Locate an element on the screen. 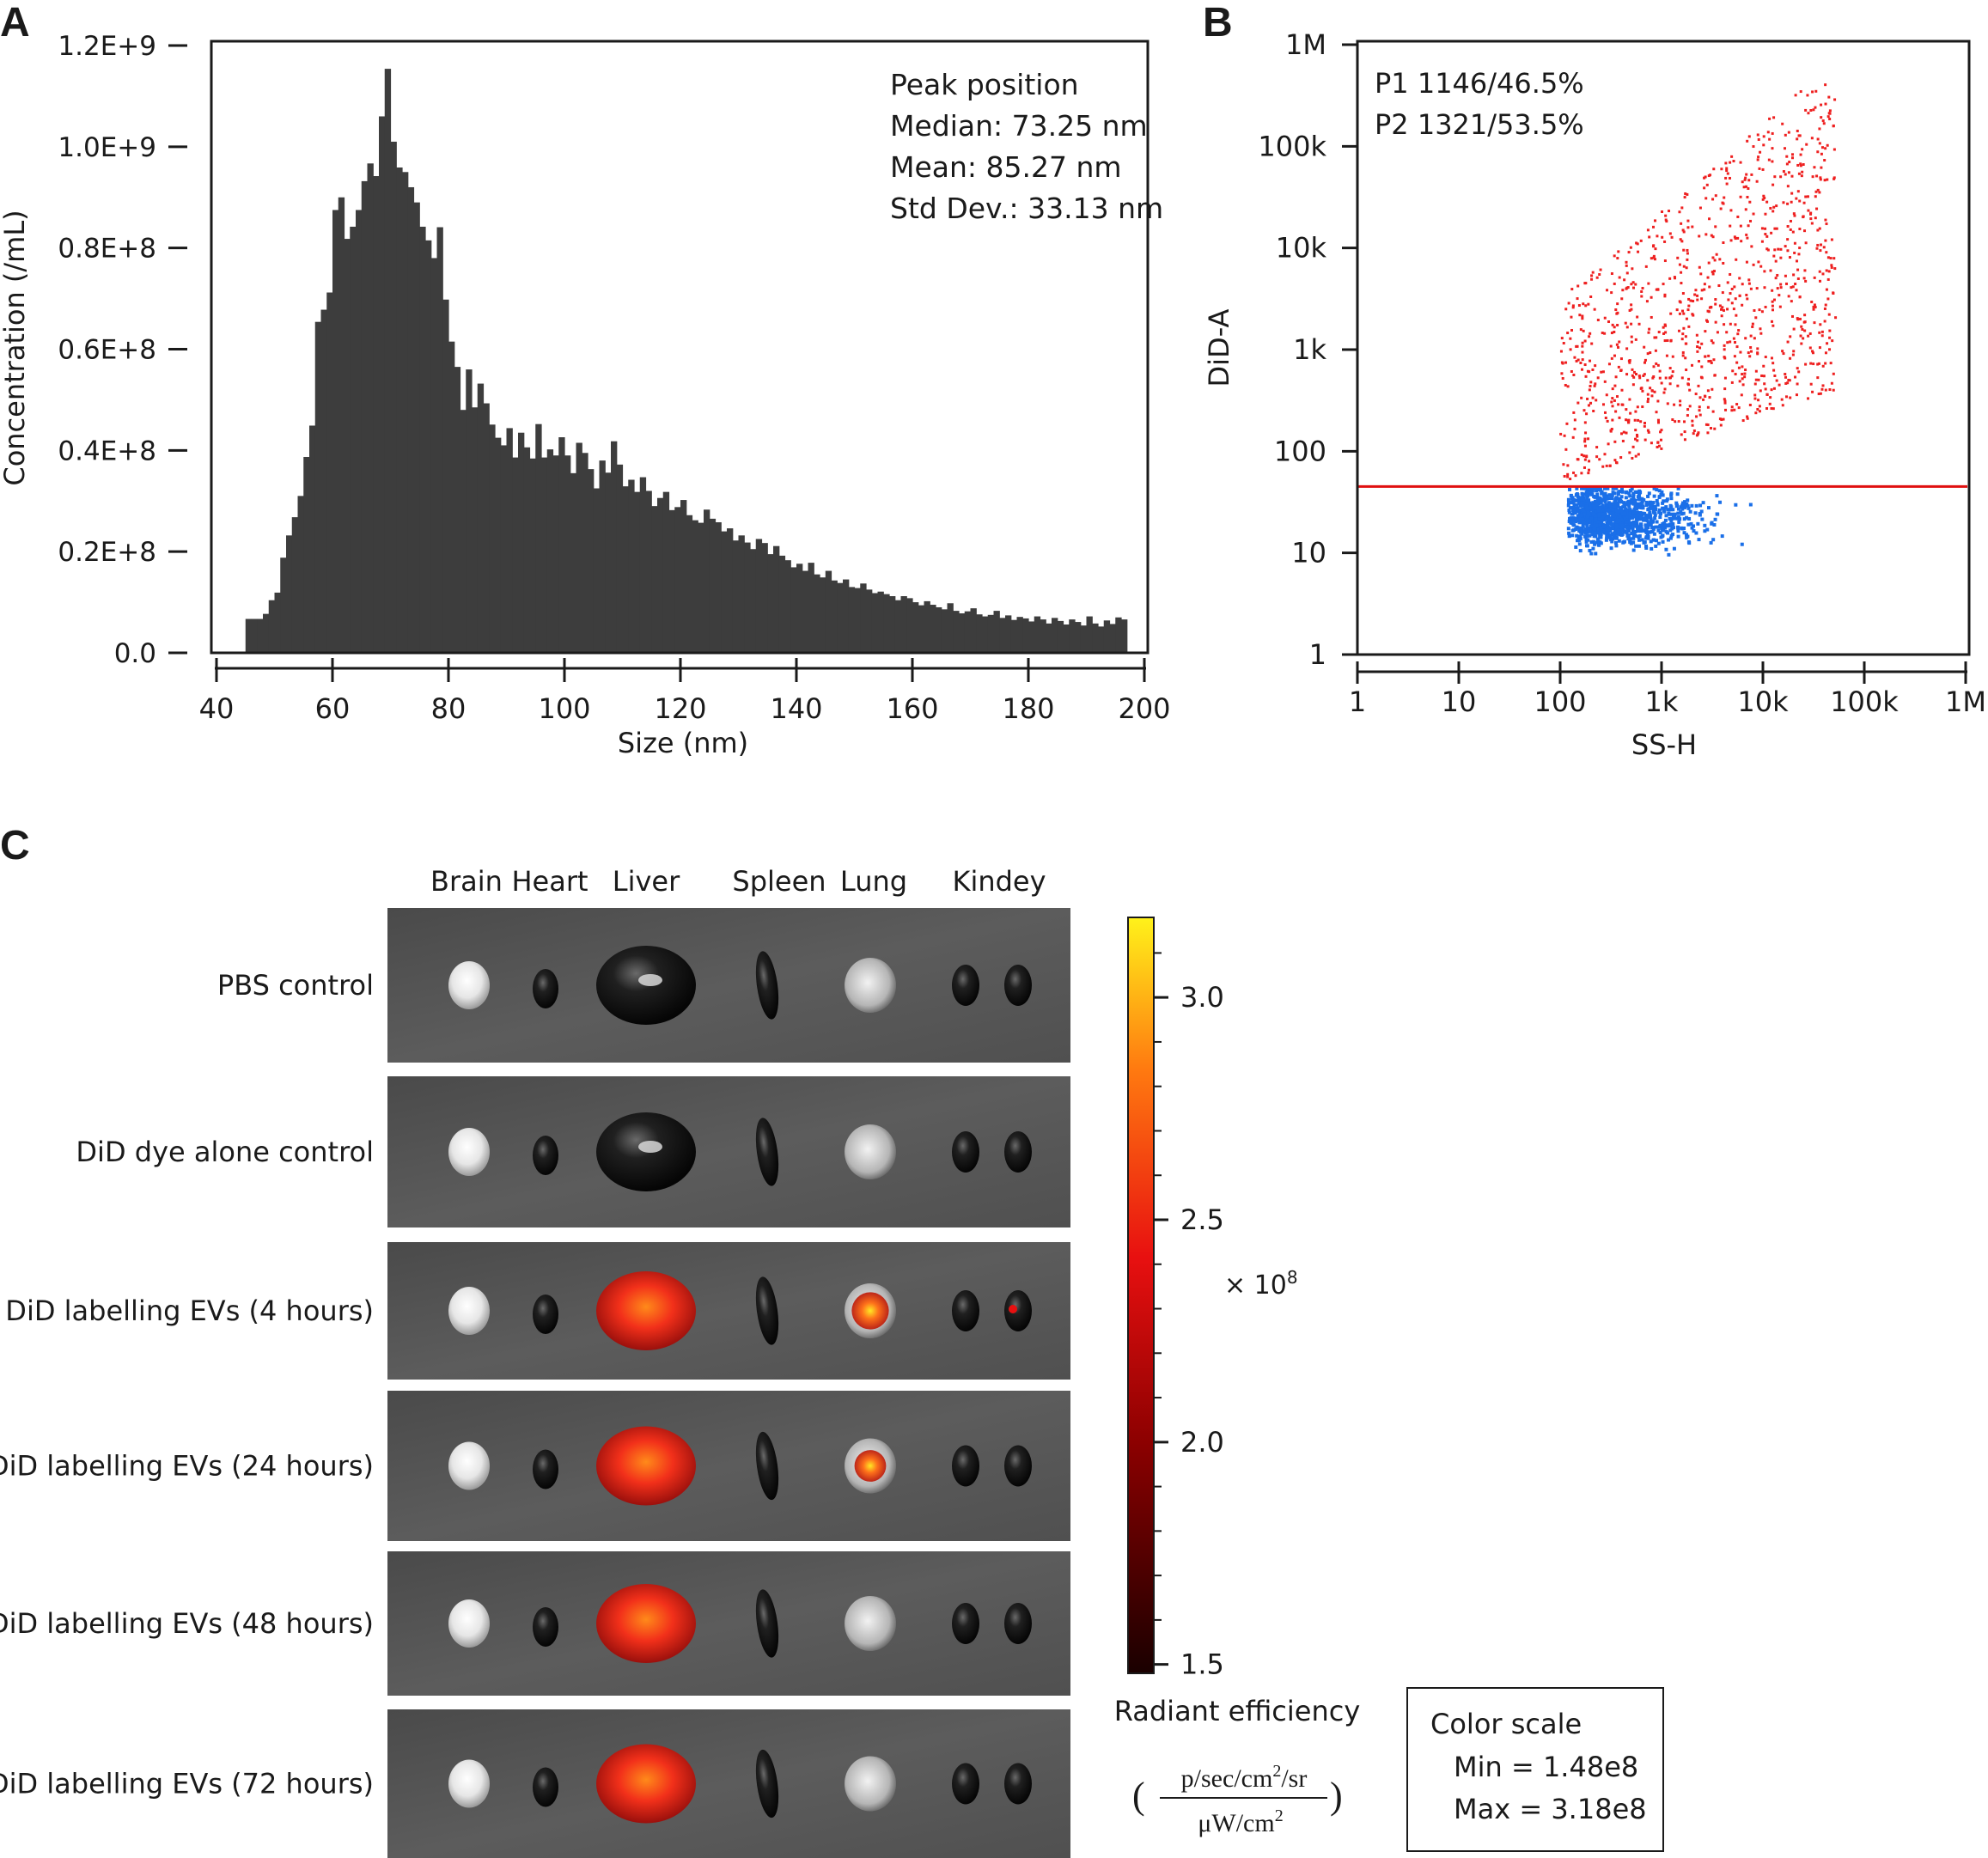 This screenshot has width=1988, height=1858. col-label-lung: Lung is located at coordinates (873, 881).